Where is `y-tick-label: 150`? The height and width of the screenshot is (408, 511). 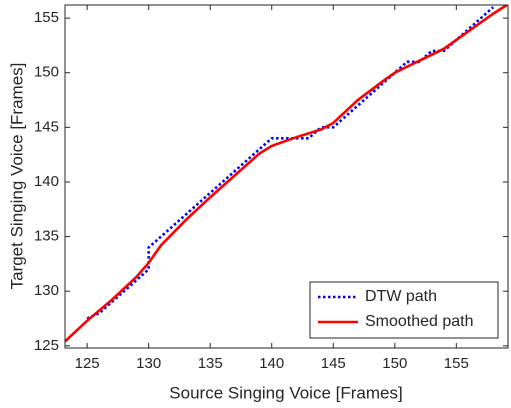 y-tick-label: 150 is located at coordinates (46, 72).